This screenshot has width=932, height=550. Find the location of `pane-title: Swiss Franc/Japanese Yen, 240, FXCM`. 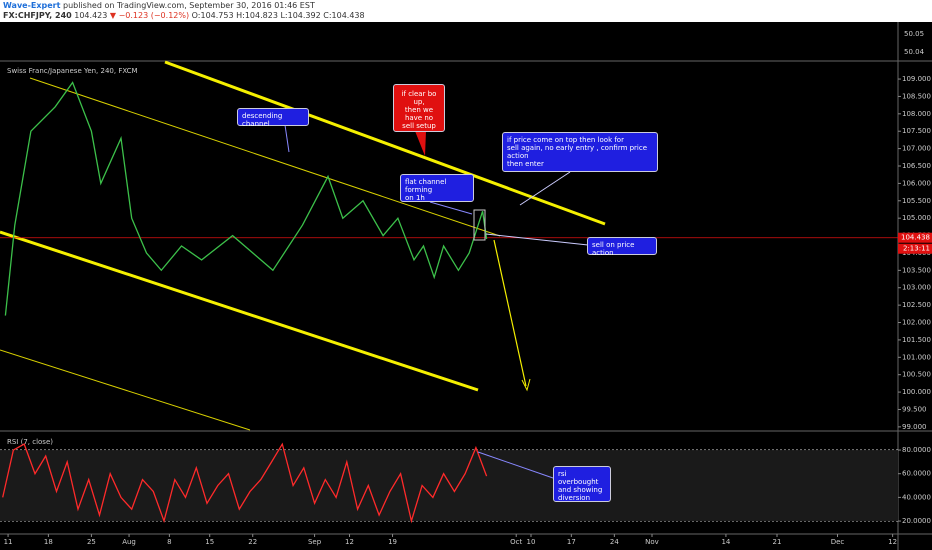

pane-title: Swiss Franc/Japanese Yen, 240, FXCM is located at coordinates (72, 71).